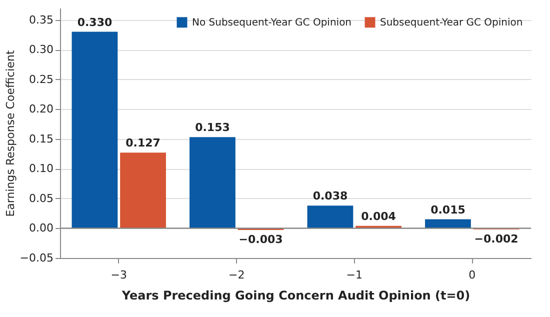 This screenshot has height=317, width=550. What do you see at coordinates (260, 239) in the screenshot?
I see `data-label: −0.003` at bounding box center [260, 239].